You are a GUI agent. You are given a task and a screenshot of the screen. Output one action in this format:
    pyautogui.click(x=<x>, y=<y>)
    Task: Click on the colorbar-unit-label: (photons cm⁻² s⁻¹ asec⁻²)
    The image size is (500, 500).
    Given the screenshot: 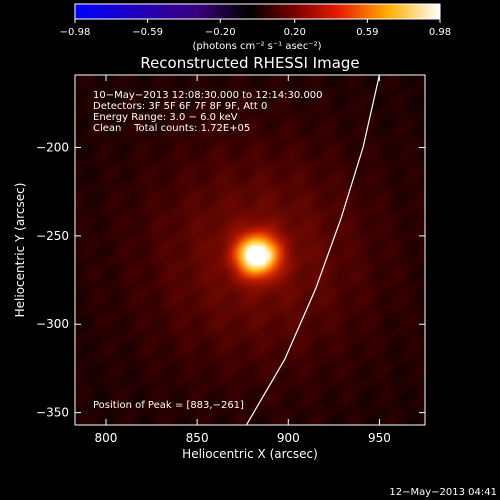 What is the action you would take?
    pyautogui.click(x=256, y=46)
    